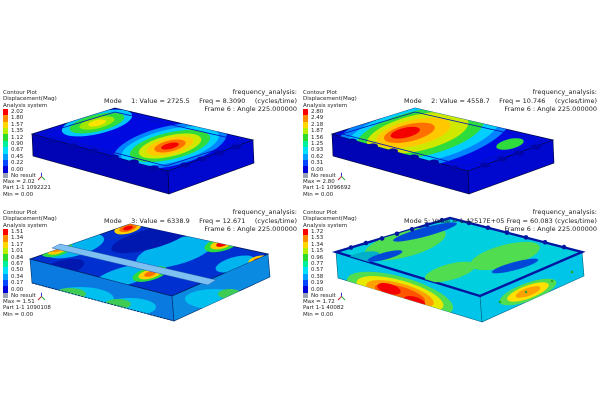 This screenshot has height=400, width=600. I want to click on legend-row: 1.56, so click(343, 137).